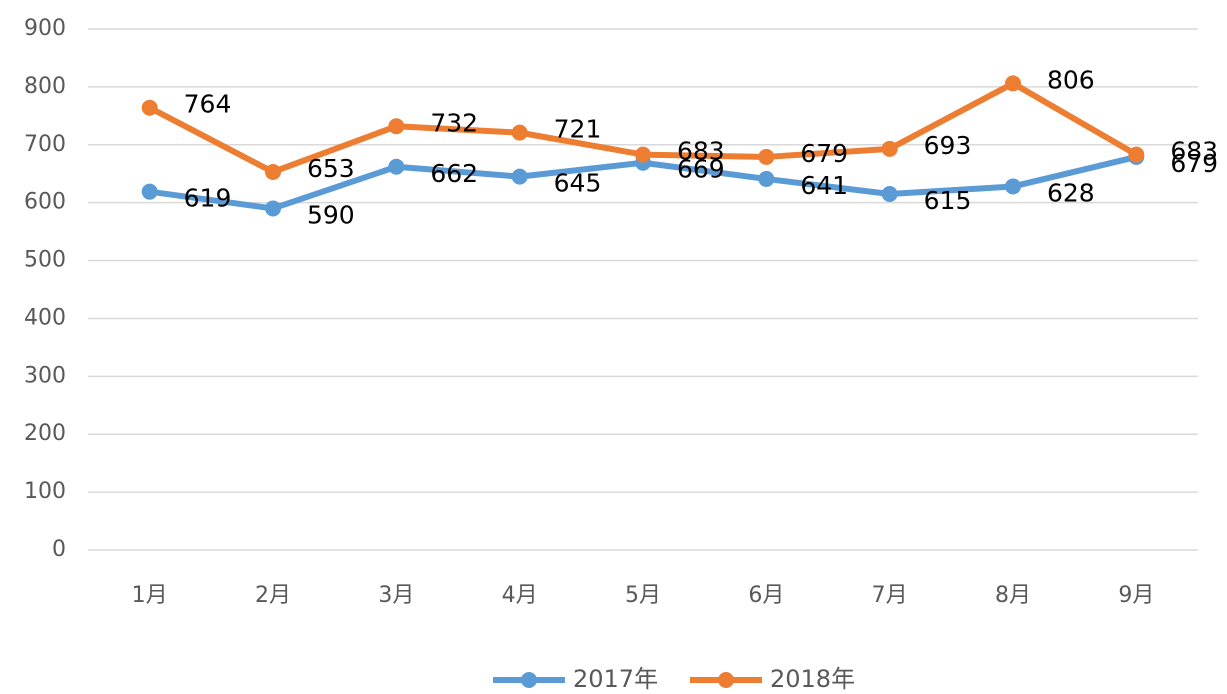 This screenshot has height=694, width=1227. I want to click on x-tick-label: 8月, so click(1013, 595).